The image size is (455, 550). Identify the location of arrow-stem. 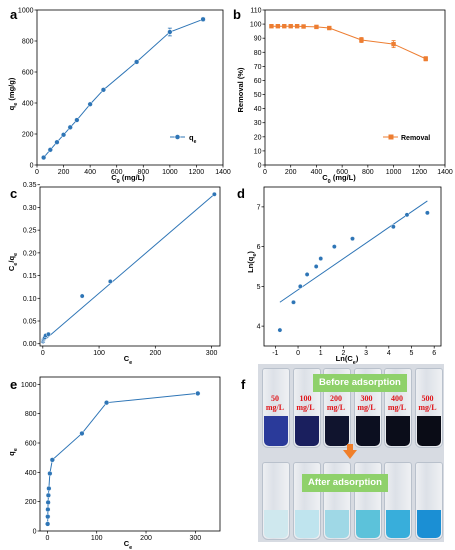
(350, 447).